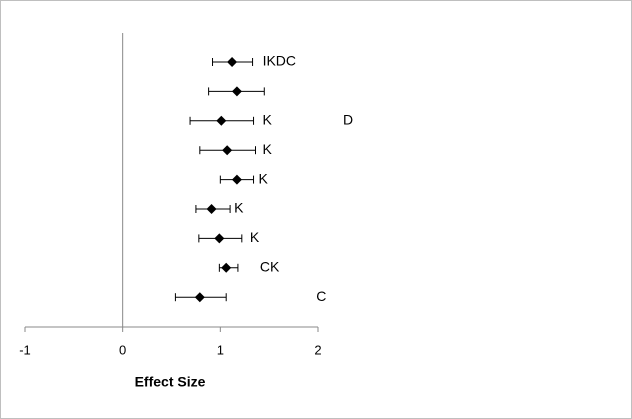 This screenshot has height=419, width=632. I want to click on row-label: C, so click(321, 296).